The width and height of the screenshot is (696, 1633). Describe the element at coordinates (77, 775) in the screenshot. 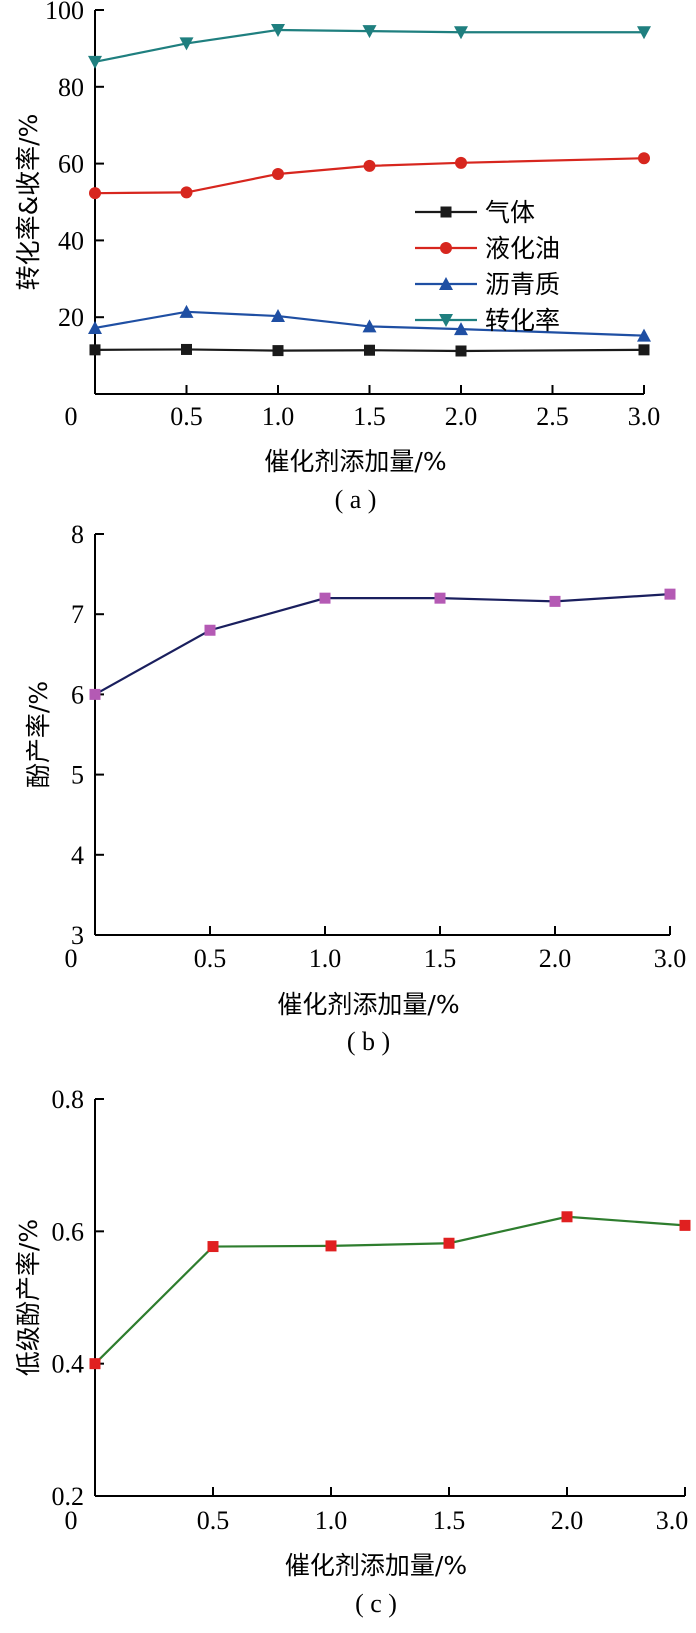

I see `y-tick-label: 5` at that location.